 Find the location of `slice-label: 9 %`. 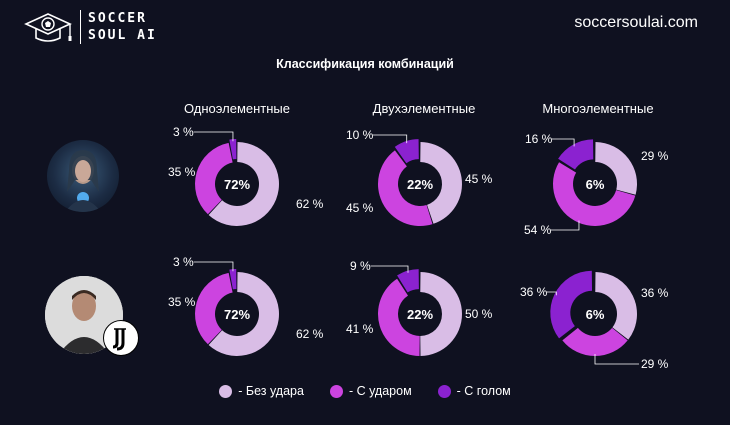

slice-label: 9 % is located at coordinates (360, 266).